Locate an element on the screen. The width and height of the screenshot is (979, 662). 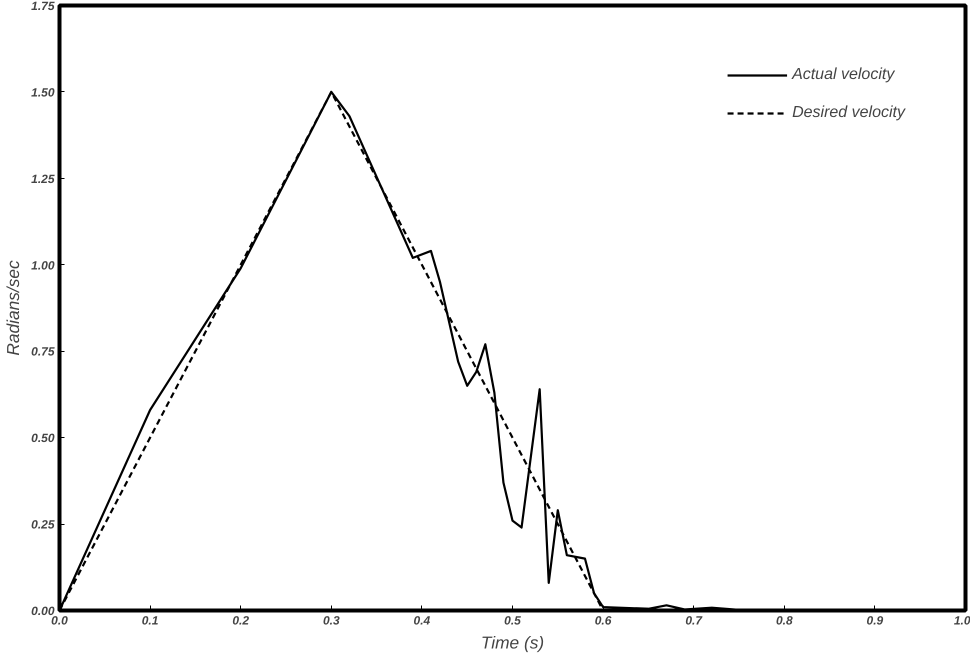
y-tick-label: 1.50 is located at coordinates (43, 92).